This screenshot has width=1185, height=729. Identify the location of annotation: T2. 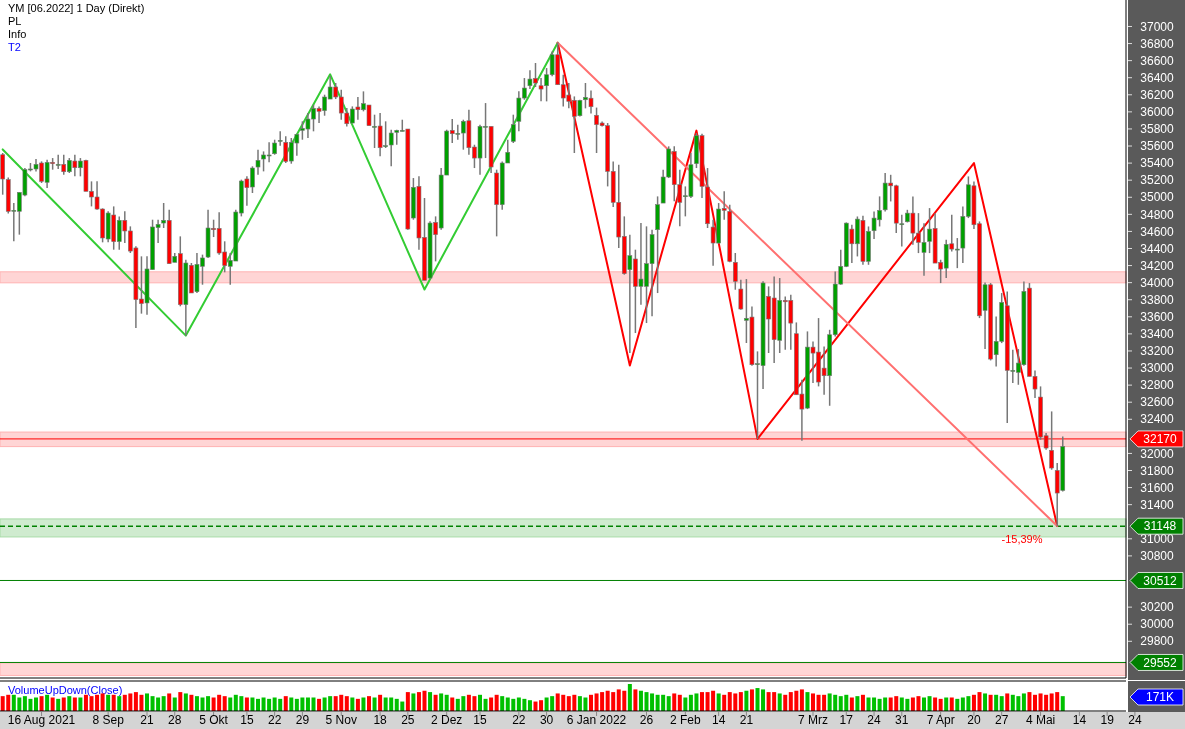
(14, 47).